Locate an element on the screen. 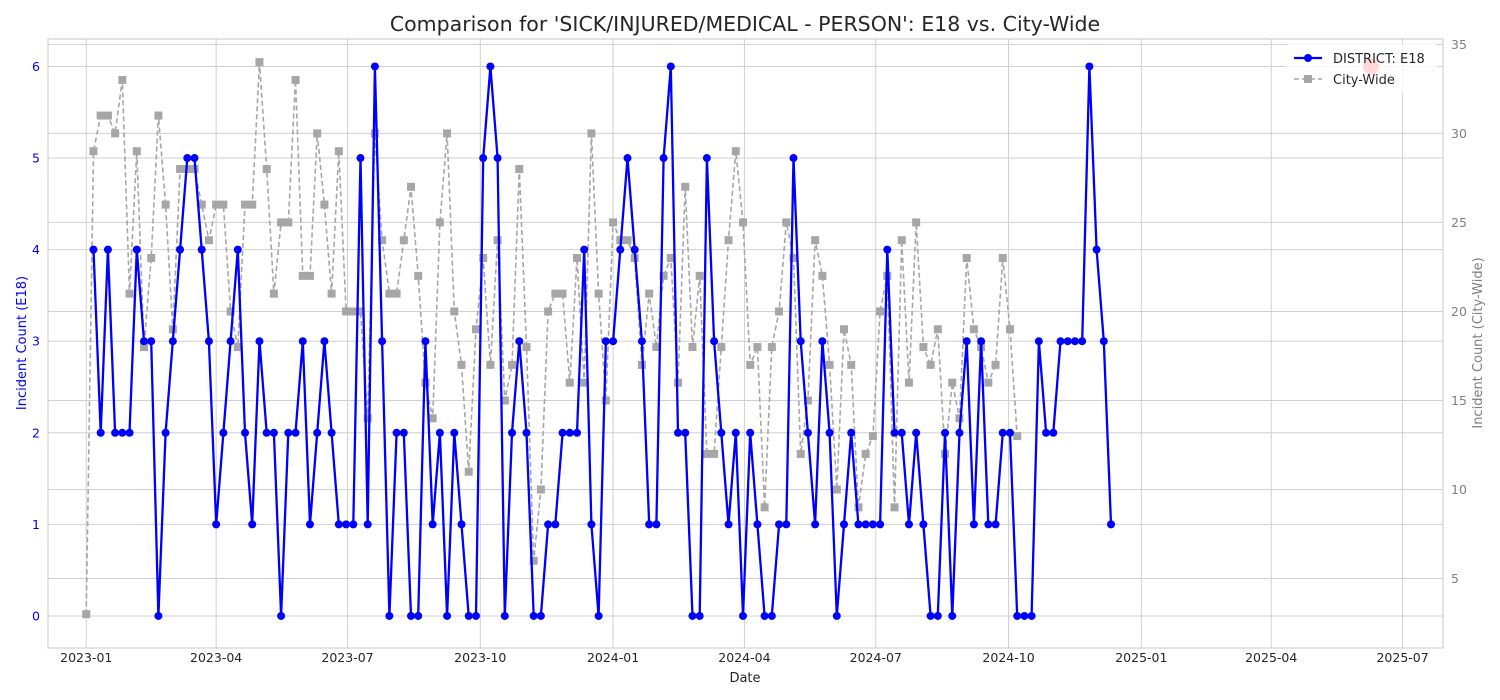 Image resolution: width=1500 pixels, height=700 pixels. y-left-tick-label: 0 is located at coordinates (36, 615).